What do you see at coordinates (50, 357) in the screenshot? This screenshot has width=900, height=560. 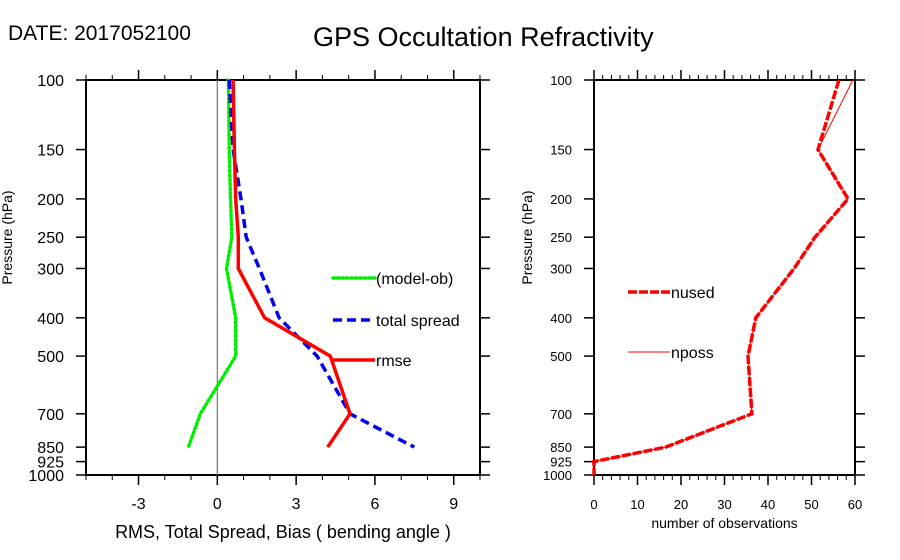 I see `left-y-tick-label: 500` at bounding box center [50, 357].